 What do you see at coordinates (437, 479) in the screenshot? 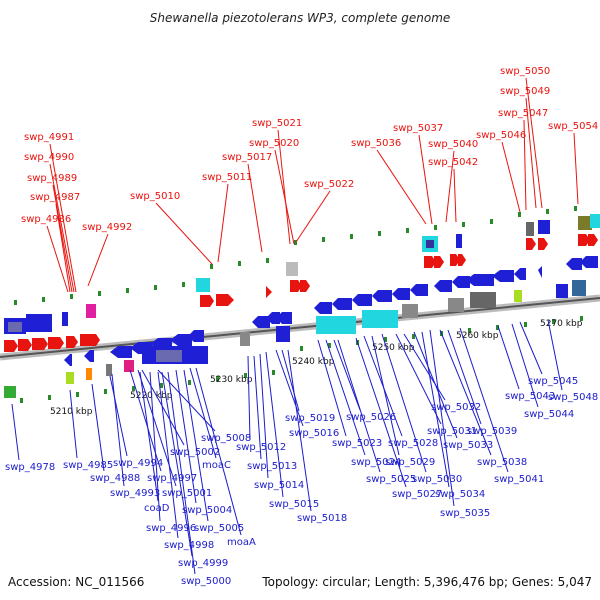
I see `gene-label: swp_5030` at bounding box center [437, 479].